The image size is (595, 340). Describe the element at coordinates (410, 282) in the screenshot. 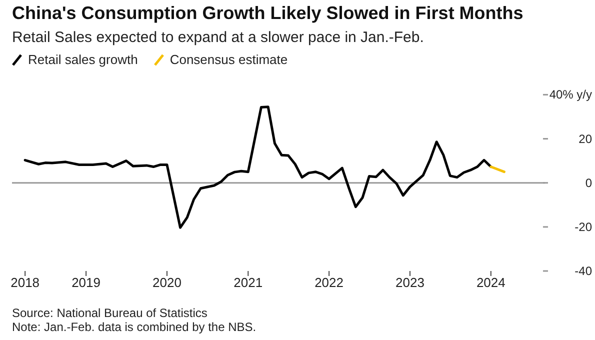

I see `x-tick-label: 2023` at that location.